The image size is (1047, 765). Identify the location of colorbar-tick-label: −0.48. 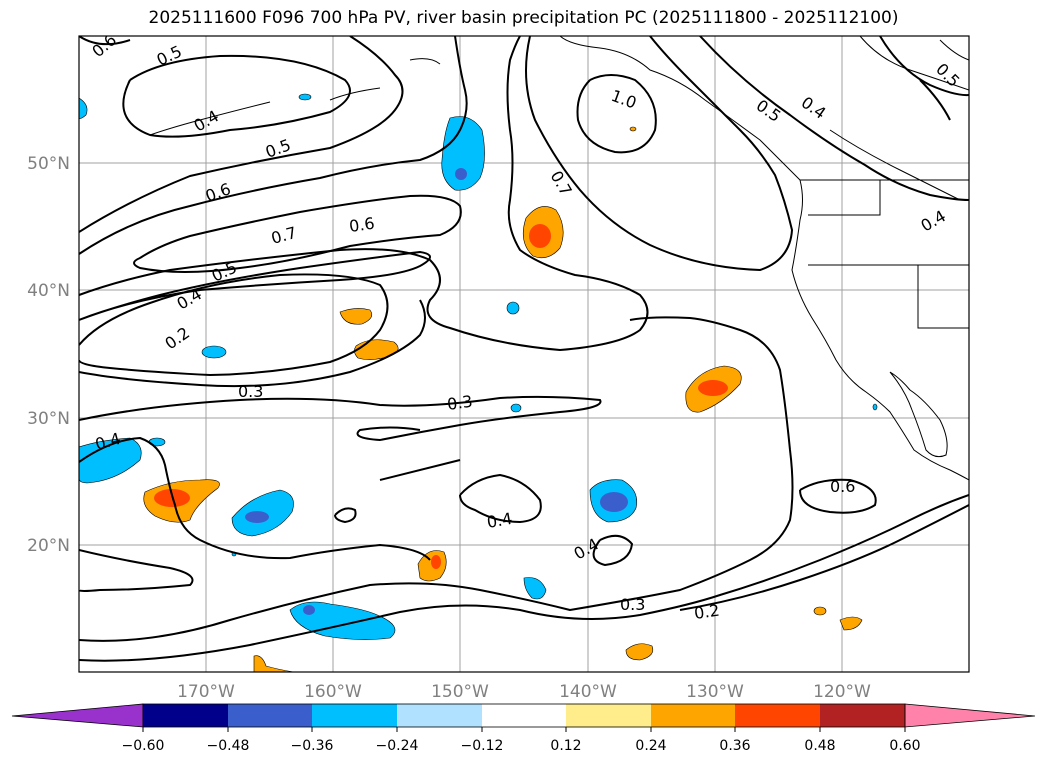
(228, 746).